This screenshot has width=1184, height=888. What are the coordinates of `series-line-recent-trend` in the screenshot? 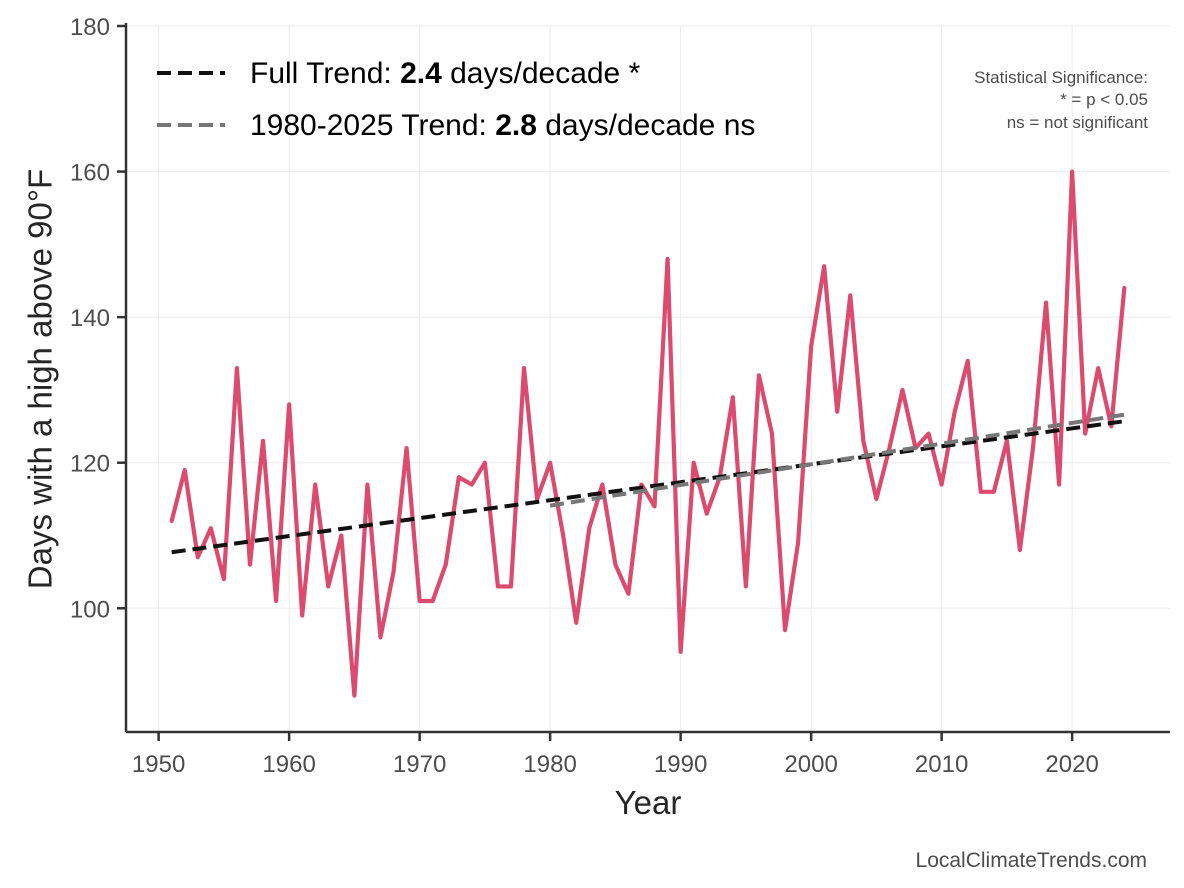 It's located at (837, 460).